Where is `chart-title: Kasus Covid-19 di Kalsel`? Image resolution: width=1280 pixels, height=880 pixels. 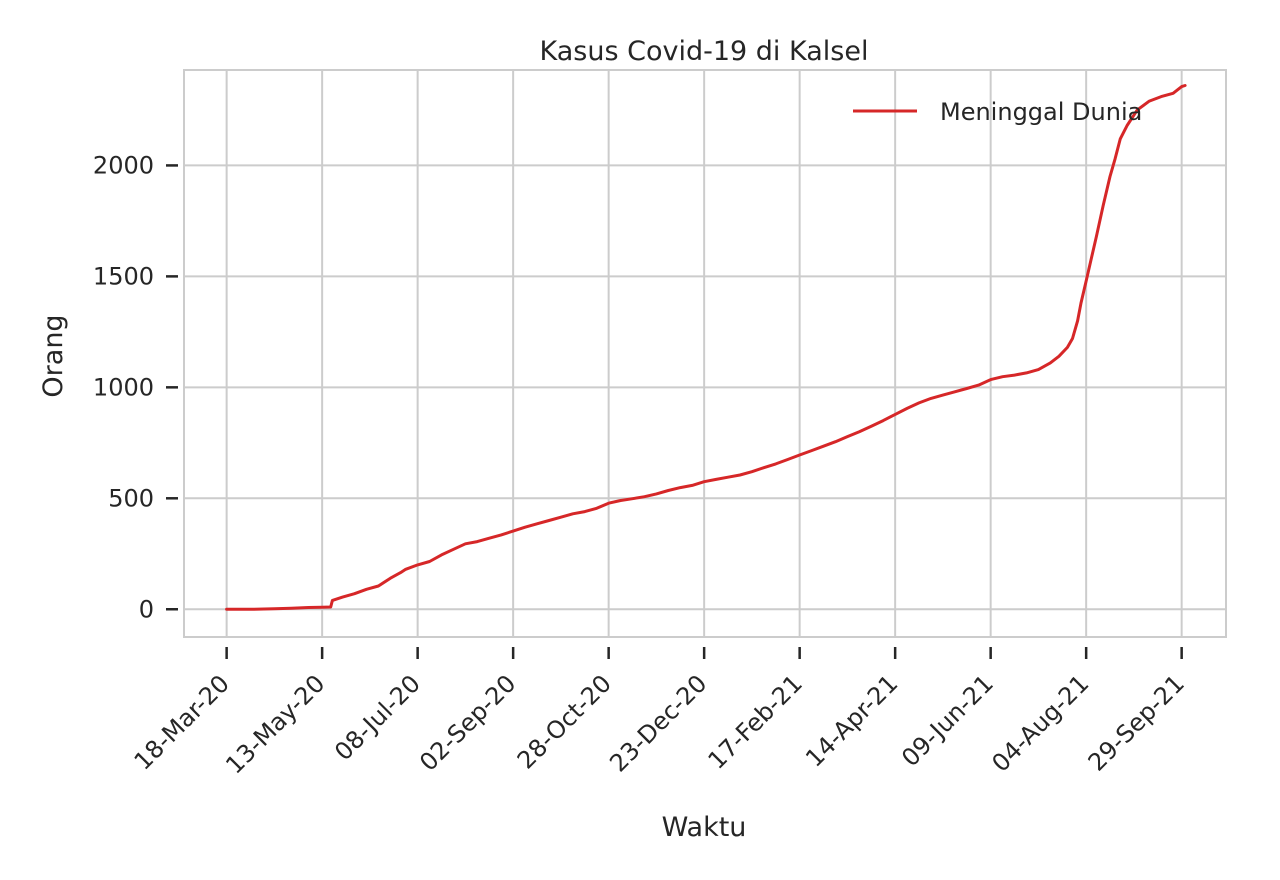
chart-title: Kasus Covid-19 di Kalsel is located at coordinates (704, 51).